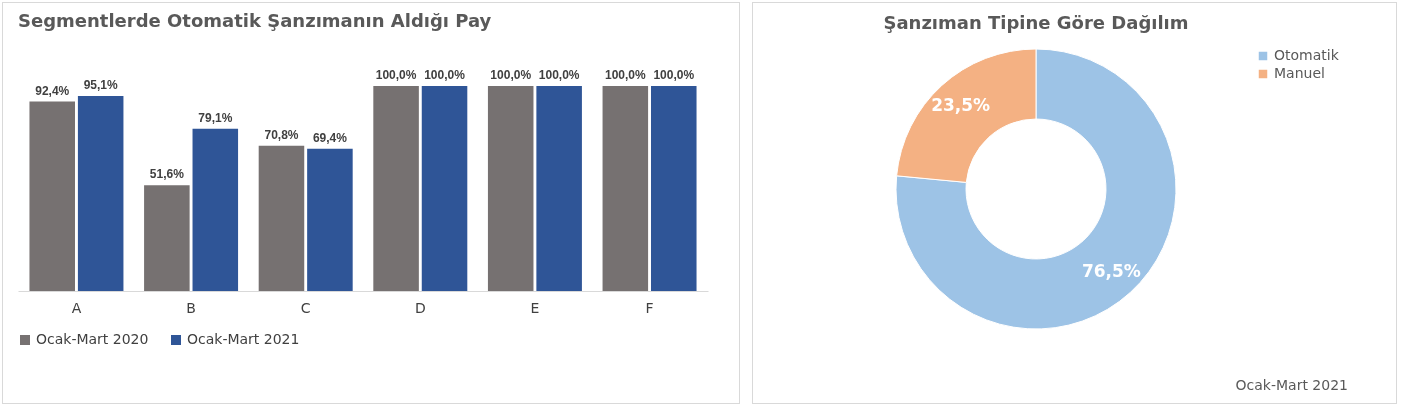  Describe the element at coordinates (1036, 189) in the screenshot. I see `donut-slice` at that location.